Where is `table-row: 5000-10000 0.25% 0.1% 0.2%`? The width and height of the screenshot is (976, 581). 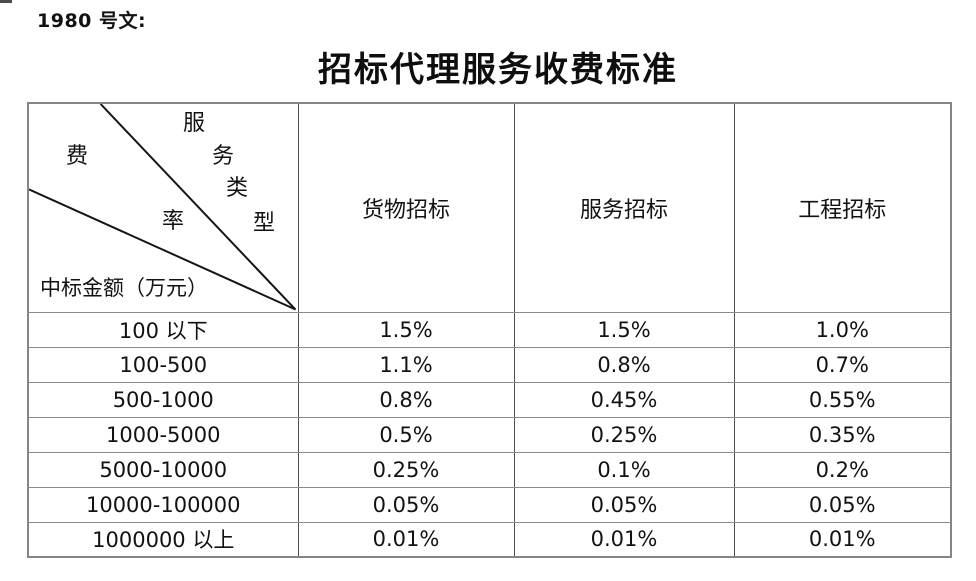 table-row: 5000-10000 0.25% 0.1% 0.2% is located at coordinates (489, 469).